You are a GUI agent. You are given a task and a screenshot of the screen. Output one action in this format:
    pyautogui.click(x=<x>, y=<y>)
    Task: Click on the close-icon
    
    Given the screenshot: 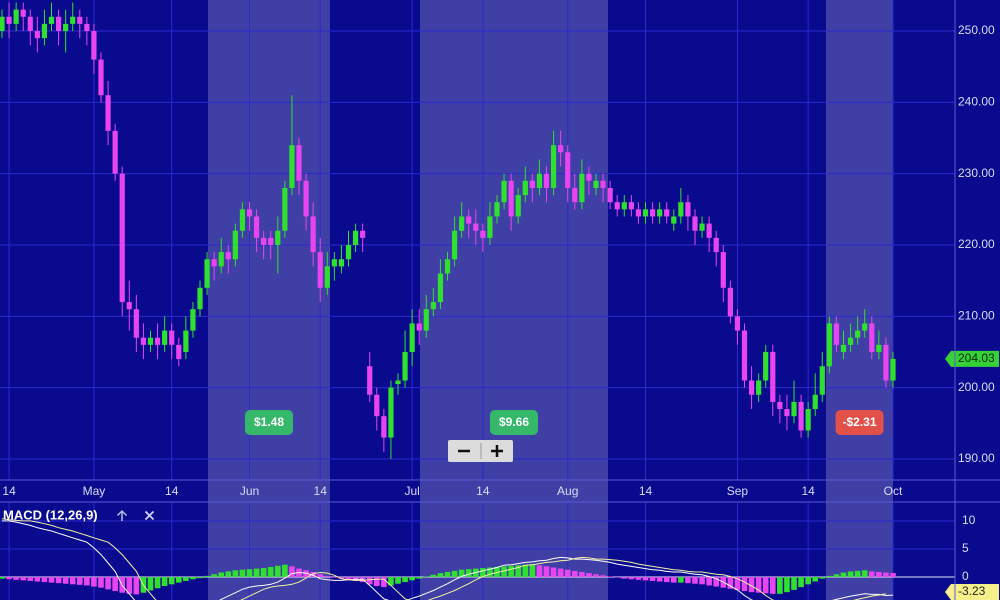 What is the action you would take?
    pyautogui.click(x=149, y=515)
    